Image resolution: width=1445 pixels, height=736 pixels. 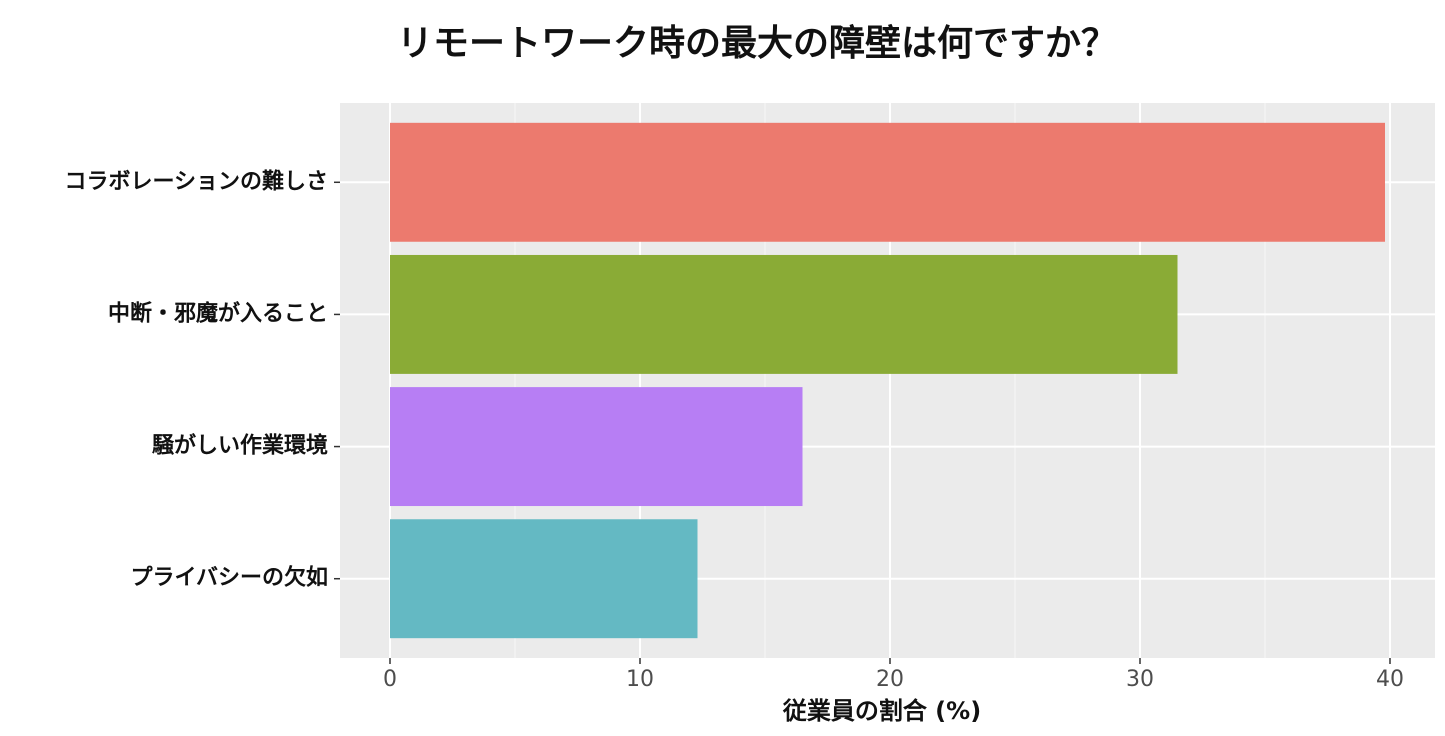 What do you see at coordinates (881, 711) in the screenshot?
I see `x-axis-label: 従業員の割合 (%)` at bounding box center [881, 711].